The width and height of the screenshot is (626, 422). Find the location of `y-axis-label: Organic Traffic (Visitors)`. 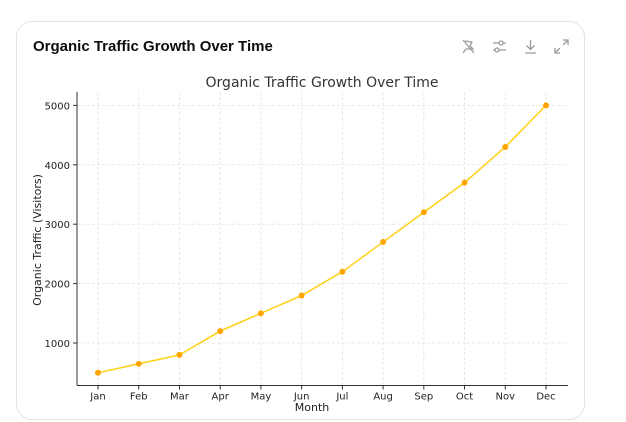

y-axis-label: Organic Traffic (Visitors) is located at coordinates (37, 240).